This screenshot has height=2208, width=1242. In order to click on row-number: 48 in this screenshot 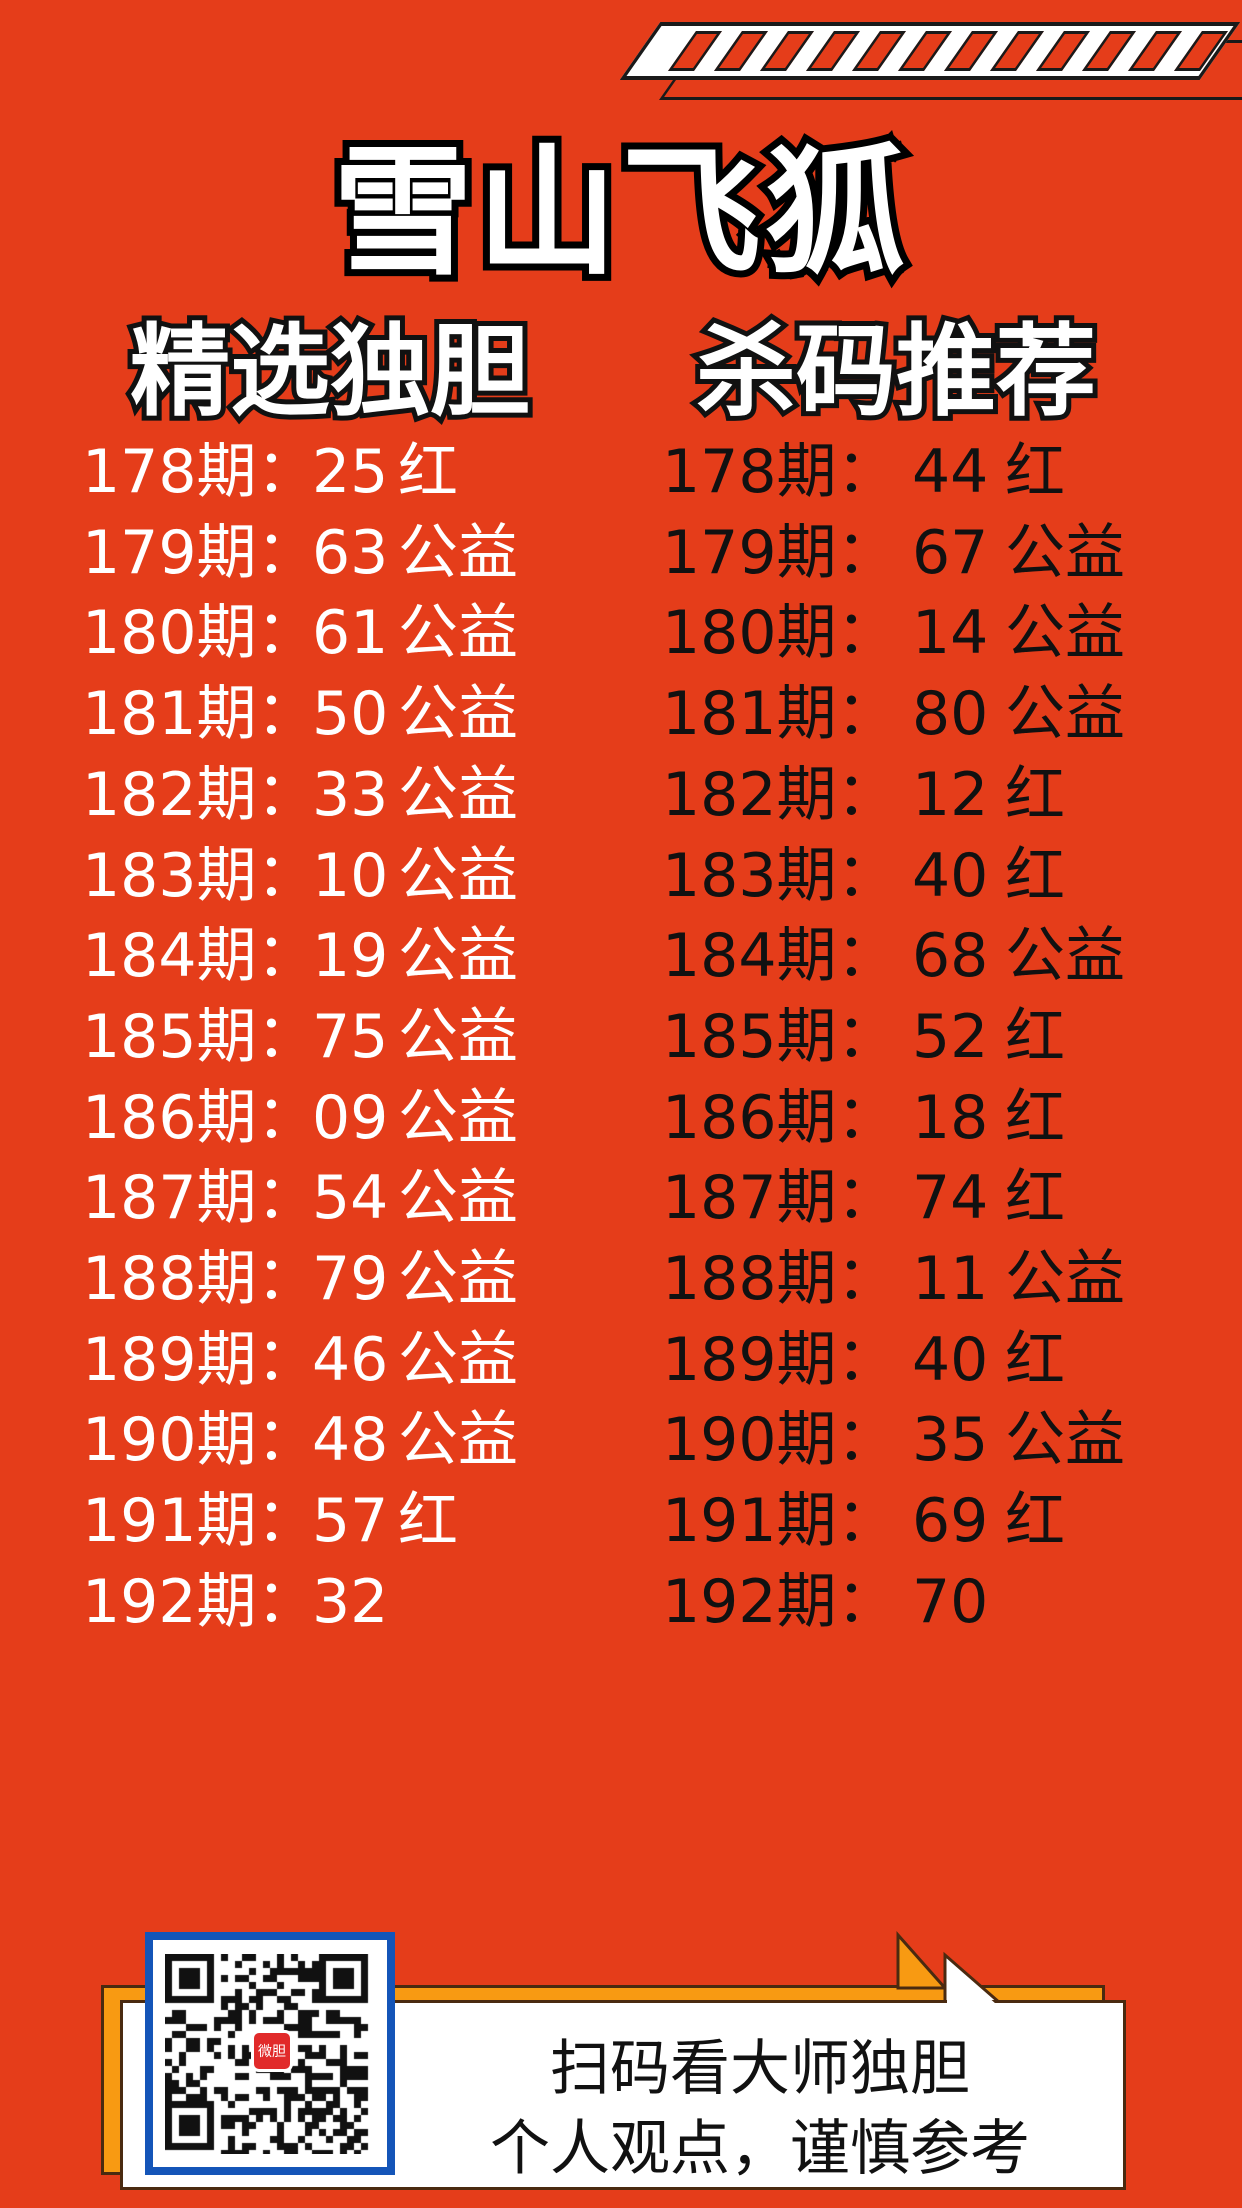, I will do `click(350, 1440)`.